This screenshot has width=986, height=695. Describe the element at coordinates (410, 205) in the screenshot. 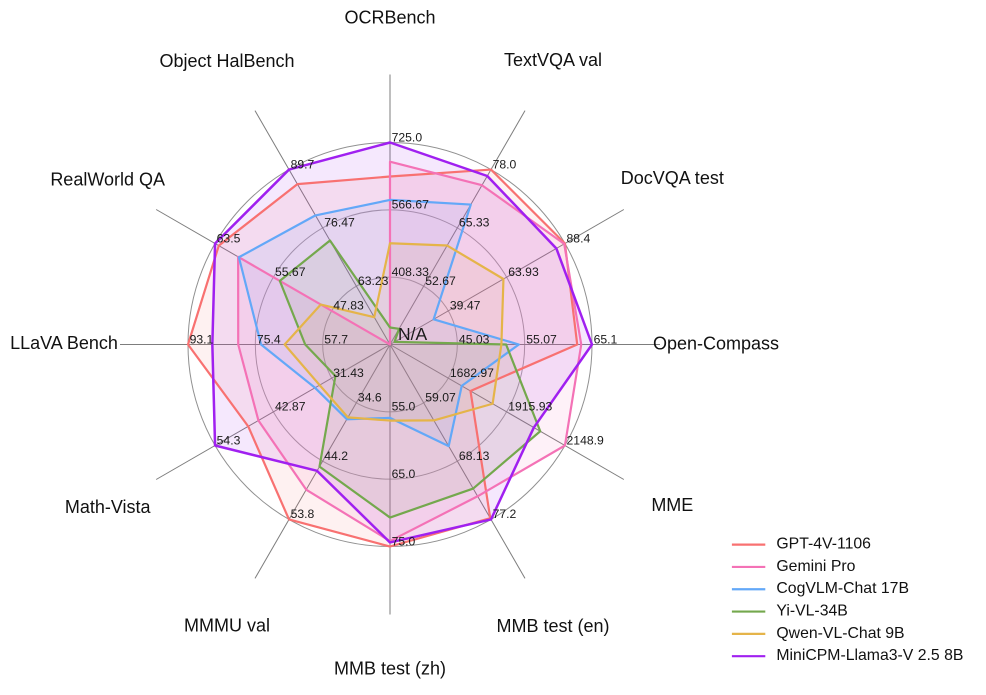

I see `svg-text: 566.67` at that location.